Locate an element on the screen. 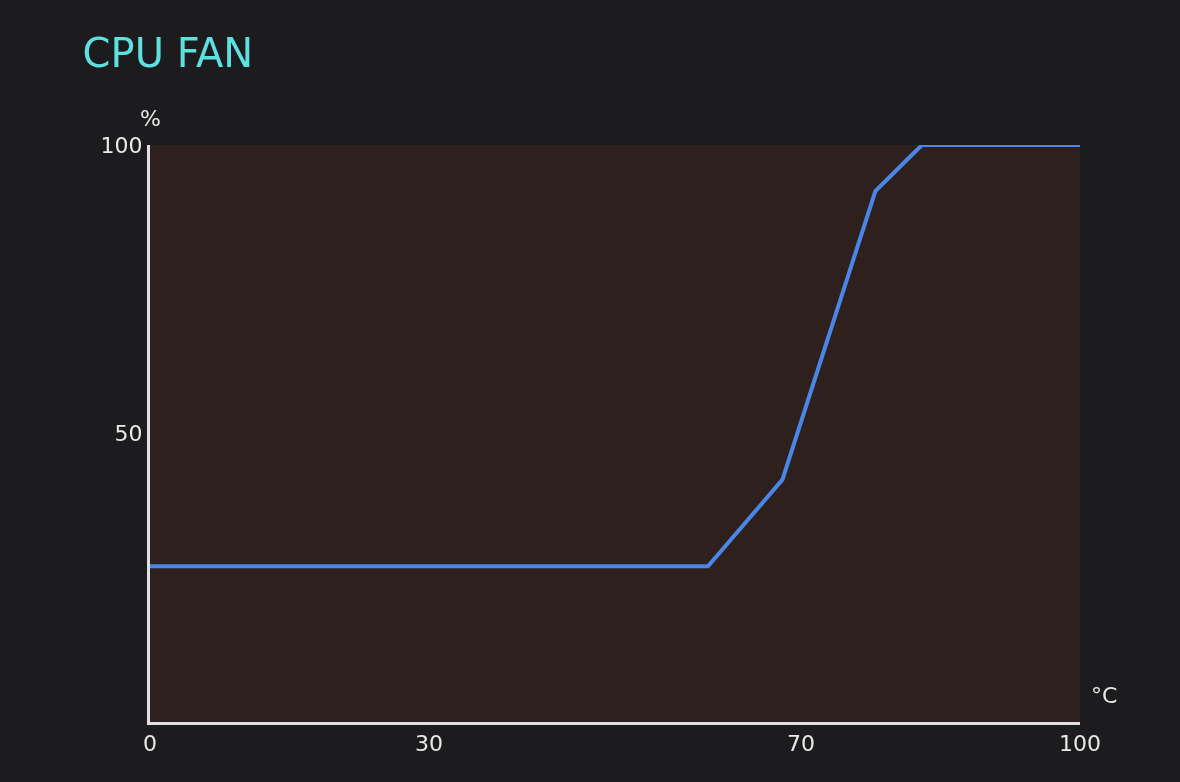 The image size is (1180, 782). x-tick-label: 30 is located at coordinates (429, 744).